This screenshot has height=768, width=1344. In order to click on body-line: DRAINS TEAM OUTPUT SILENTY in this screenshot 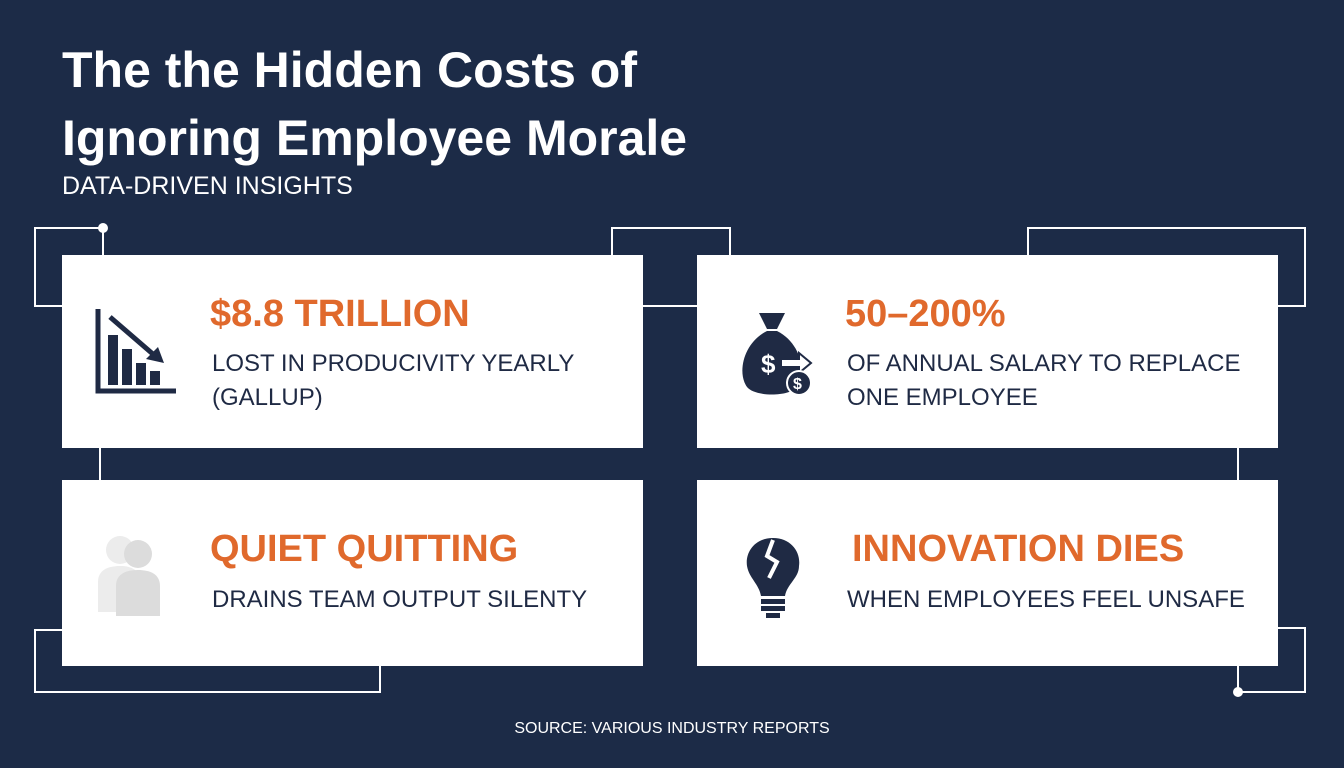, I will do `click(400, 599)`.